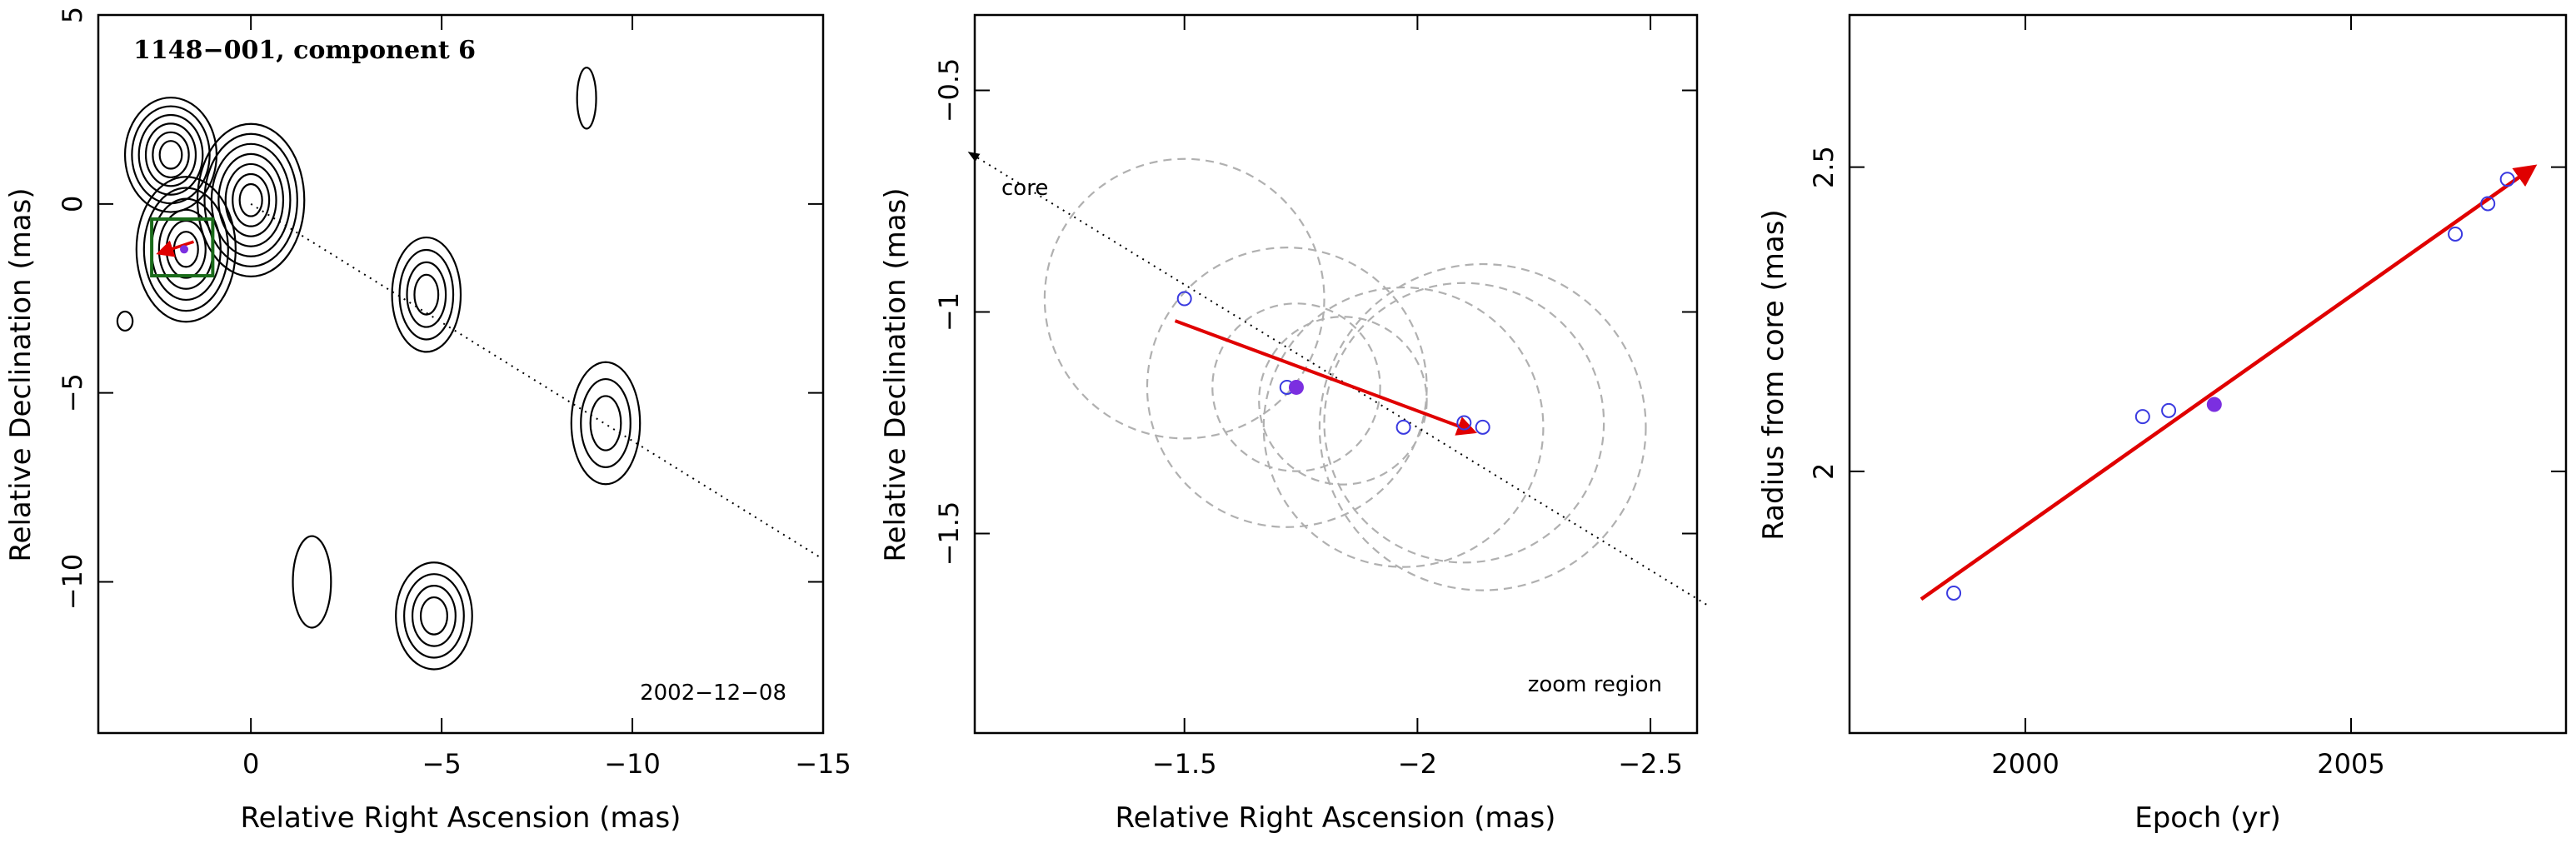 Image resolution: width=2576 pixels, height=843 pixels. I want to click on y-tick-label: −5, so click(72, 392).